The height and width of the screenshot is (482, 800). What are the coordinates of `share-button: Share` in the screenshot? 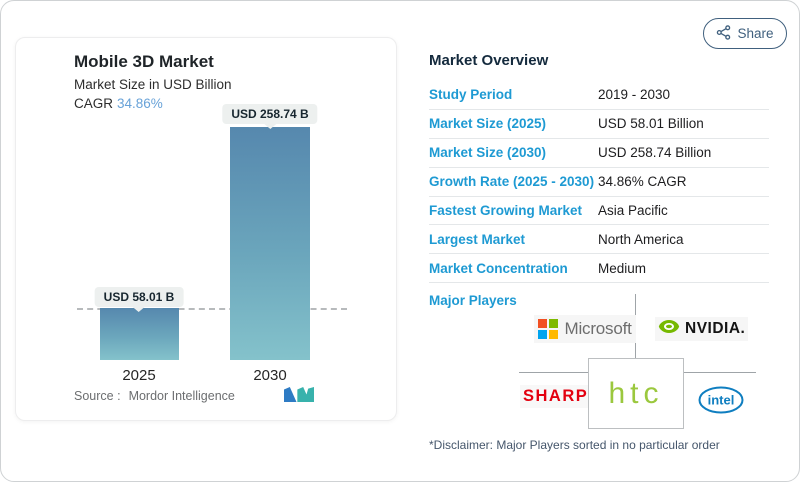 It's located at (745, 33).